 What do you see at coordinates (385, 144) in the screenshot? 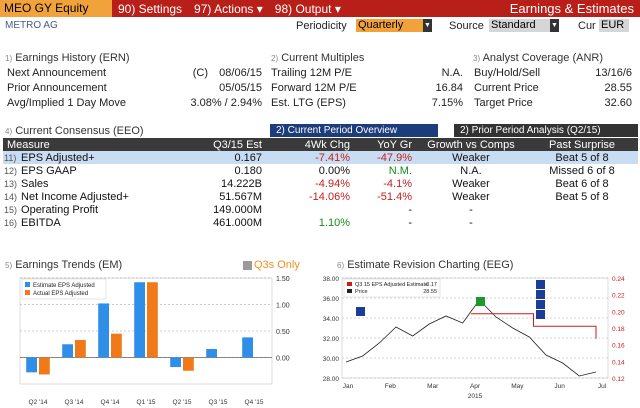
I see `column-header: YoY Gr` at bounding box center [385, 144].